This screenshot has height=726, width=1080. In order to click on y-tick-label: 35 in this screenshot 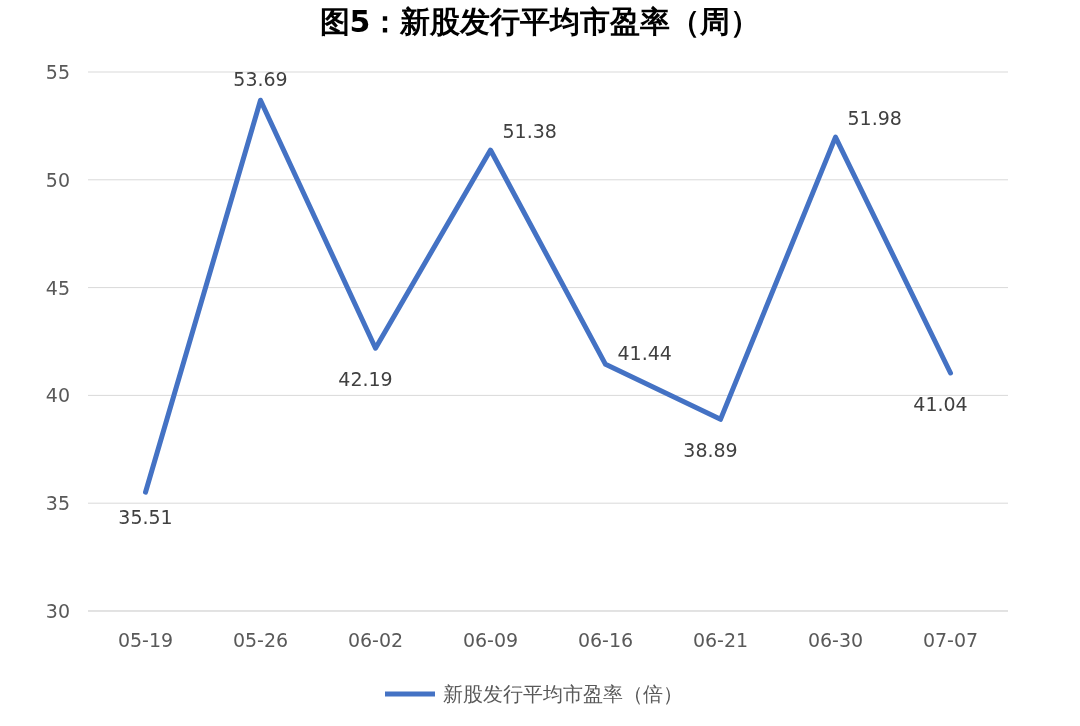, I will do `click(57, 503)`.